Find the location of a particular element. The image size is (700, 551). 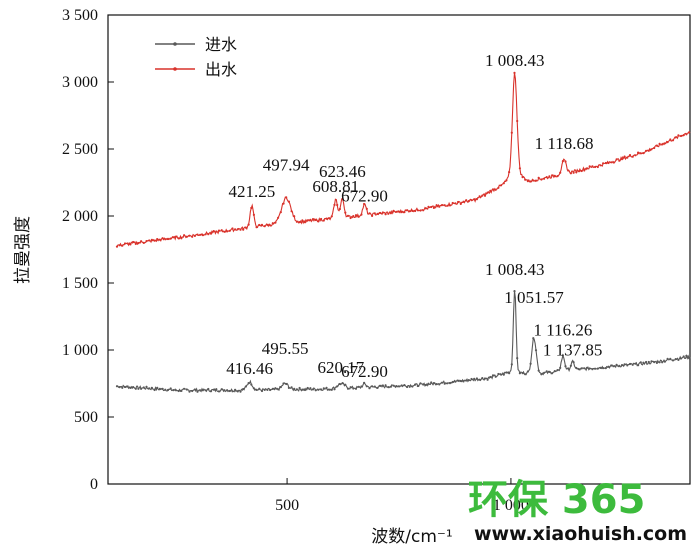

peak-label: 1 008.43 is located at coordinates (515, 60).